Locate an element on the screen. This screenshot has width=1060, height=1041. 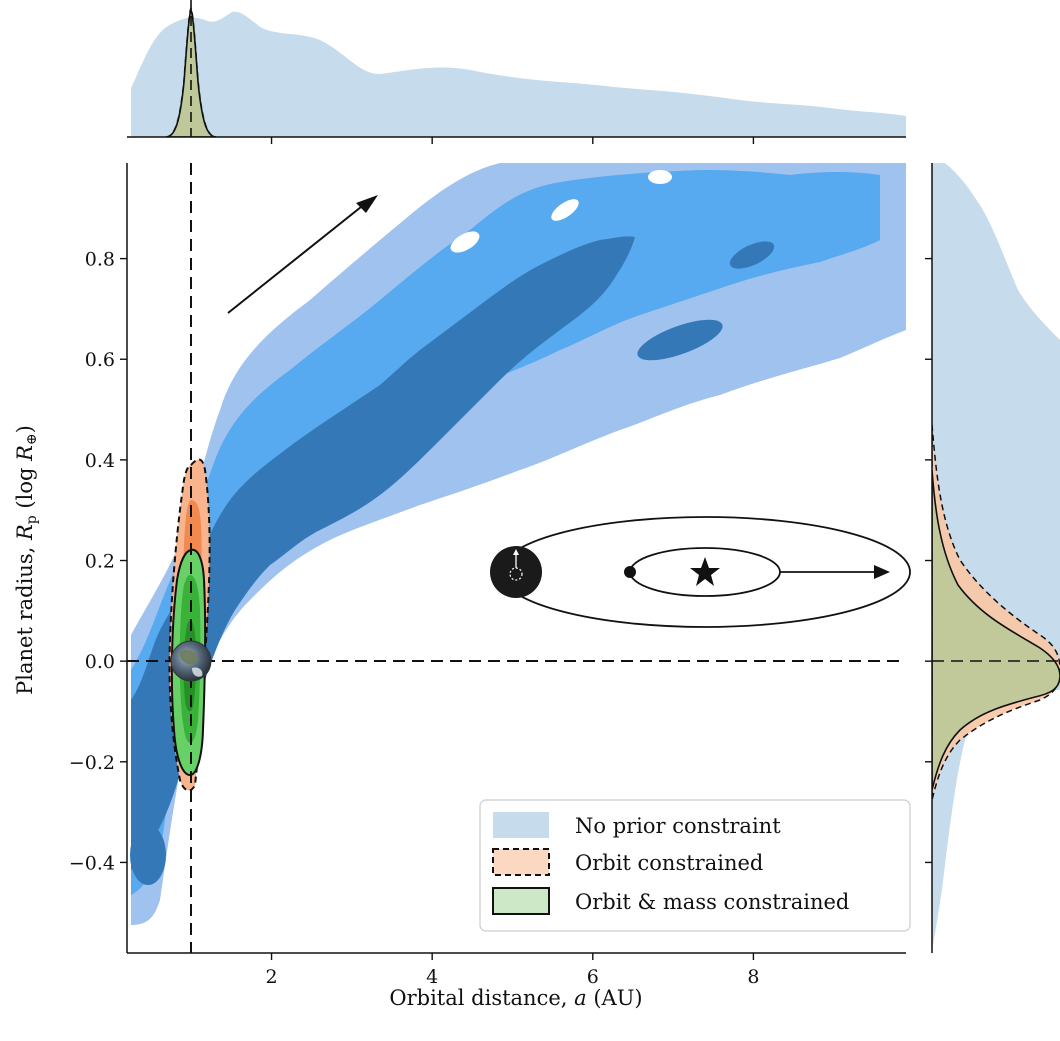
trend-arrow is located at coordinates (302, 254).